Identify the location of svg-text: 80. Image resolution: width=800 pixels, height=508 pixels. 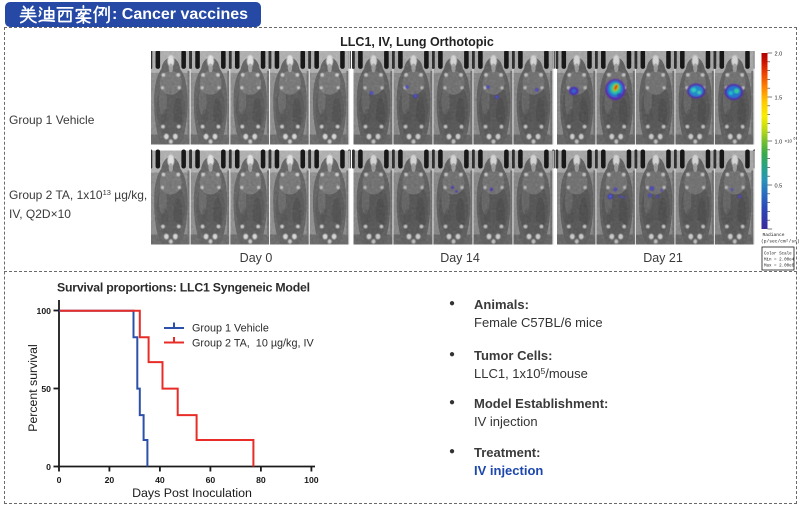
(261, 480).